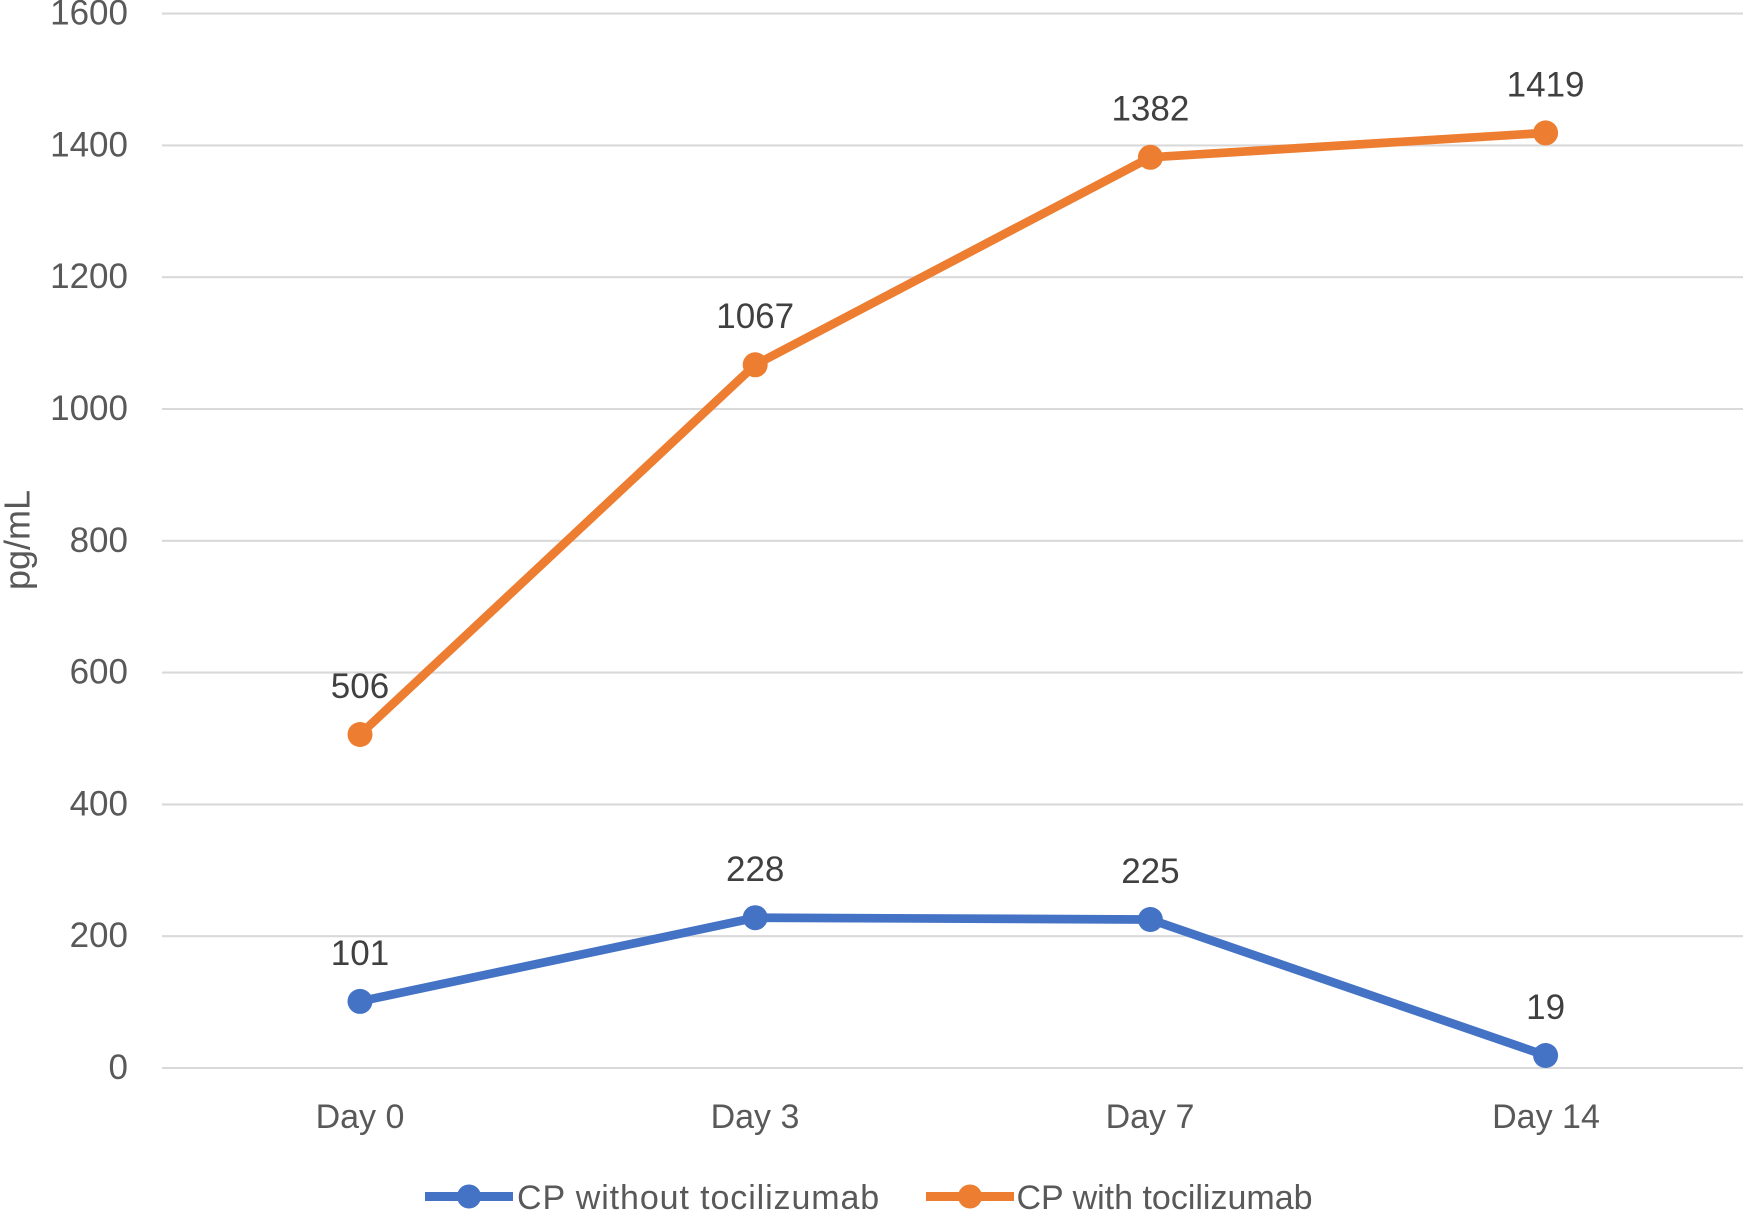 The height and width of the screenshot is (1211, 1743). What do you see at coordinates (99, 540) in the screenshot?
I see `svg-text: 800` at bounding box center [99, 540].